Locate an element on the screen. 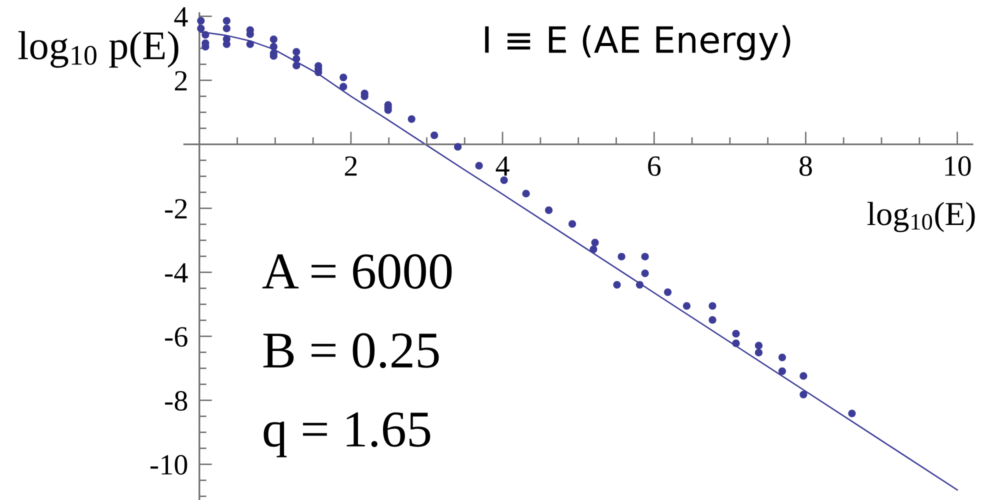 The height and width of the screenshot is (500, 992). y-tick-label: 4 is located at coordinates (181, 16).